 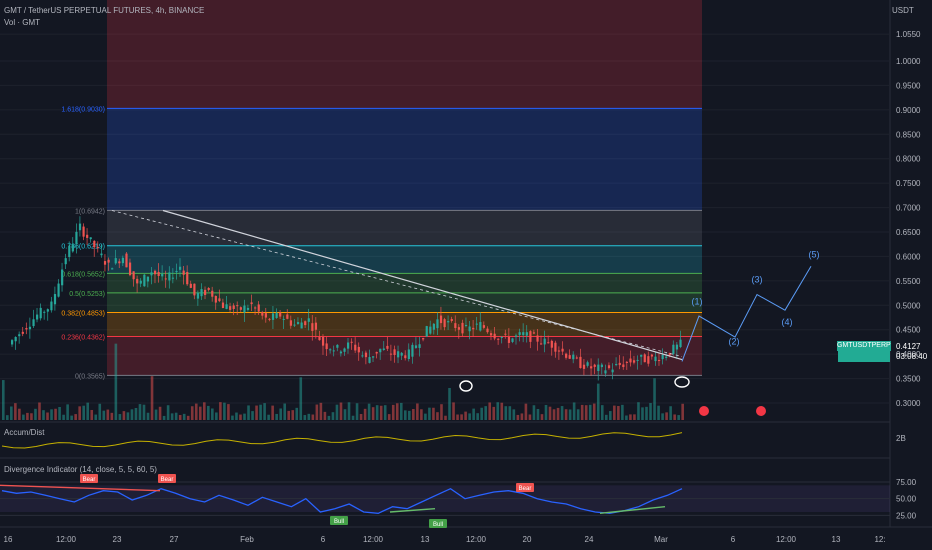 What do you see at coordinates (117, 539) in the screenshot?
I see `time-tick-label: 23` at bounding box center [117, 539].